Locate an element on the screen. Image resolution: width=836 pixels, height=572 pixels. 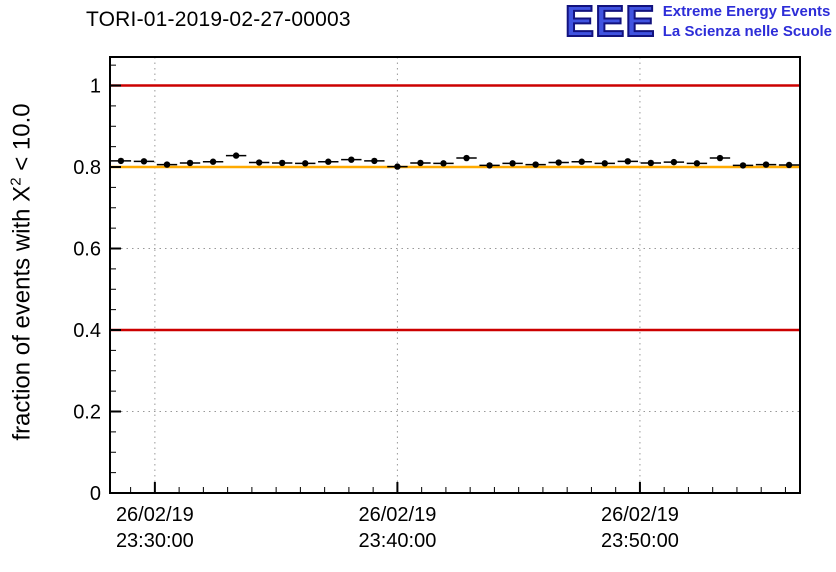
y-tick-label: 0.2 is located at coordinates (87, 413).